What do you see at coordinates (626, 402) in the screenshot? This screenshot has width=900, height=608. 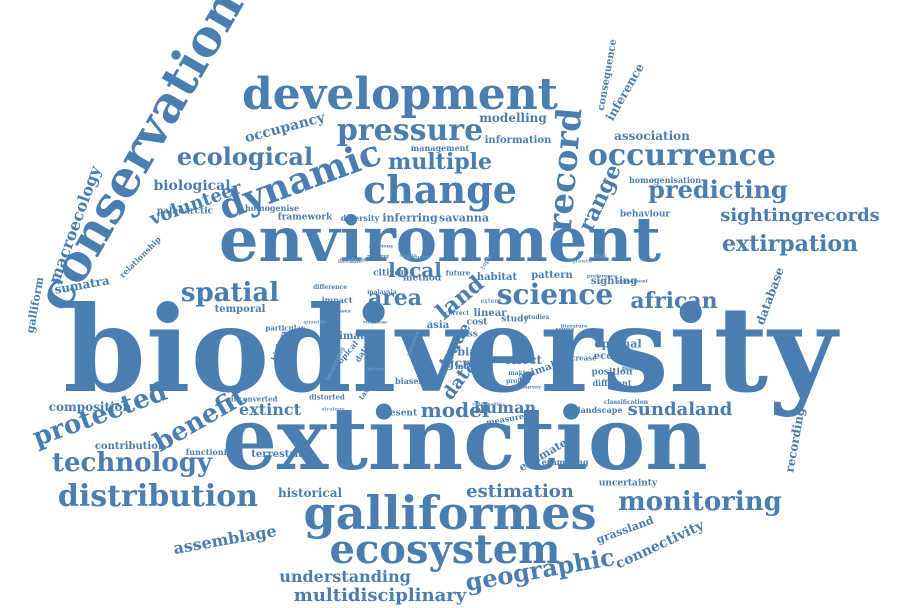 I see `word: classification` at bounding box center [626, 402].